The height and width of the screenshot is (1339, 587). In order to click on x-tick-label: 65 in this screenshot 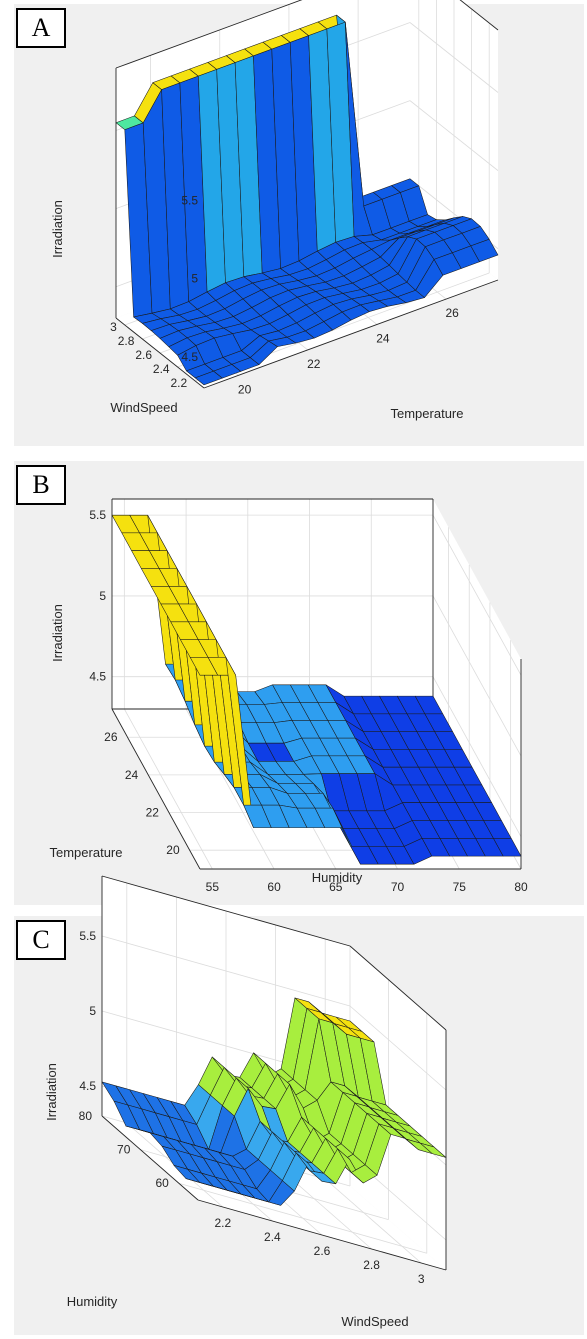, I will do `click(336, 887)`.